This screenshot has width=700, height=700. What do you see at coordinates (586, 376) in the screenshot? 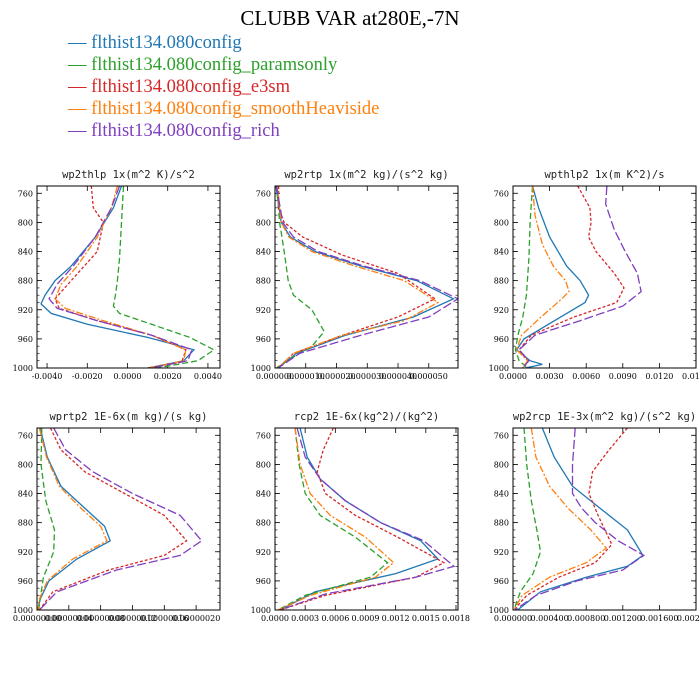
I see `x-tick-label: 0.0060` at bounding box center [586, 376].